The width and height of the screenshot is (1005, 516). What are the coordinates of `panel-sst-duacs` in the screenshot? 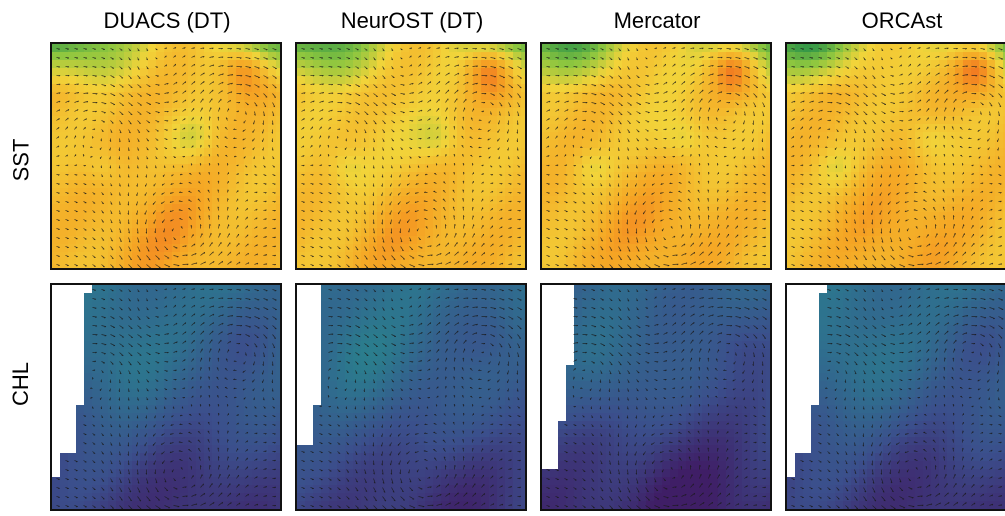 It's located at (166, 156).